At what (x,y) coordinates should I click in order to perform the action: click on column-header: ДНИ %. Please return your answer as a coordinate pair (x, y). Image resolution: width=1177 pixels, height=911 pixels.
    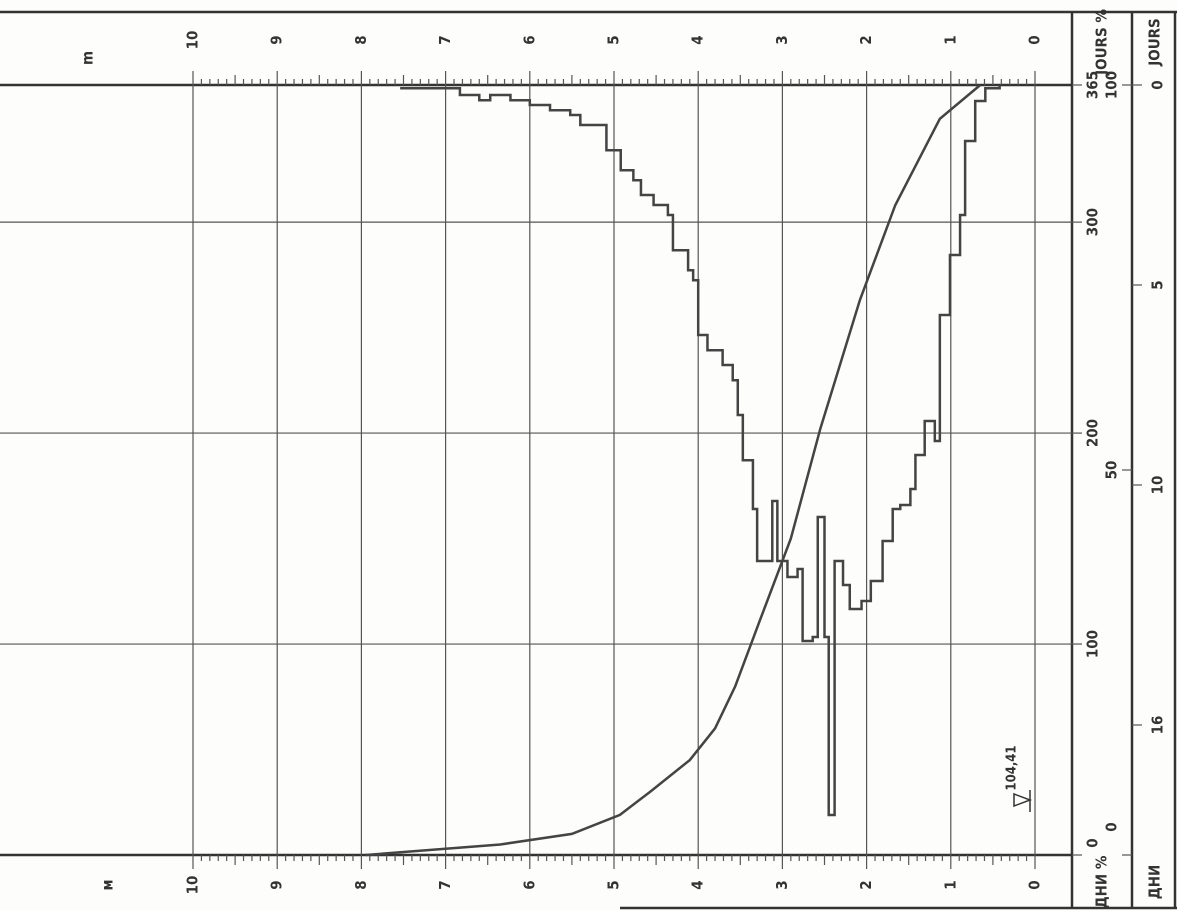
    Looking at the image, I should click on (1102, 881).